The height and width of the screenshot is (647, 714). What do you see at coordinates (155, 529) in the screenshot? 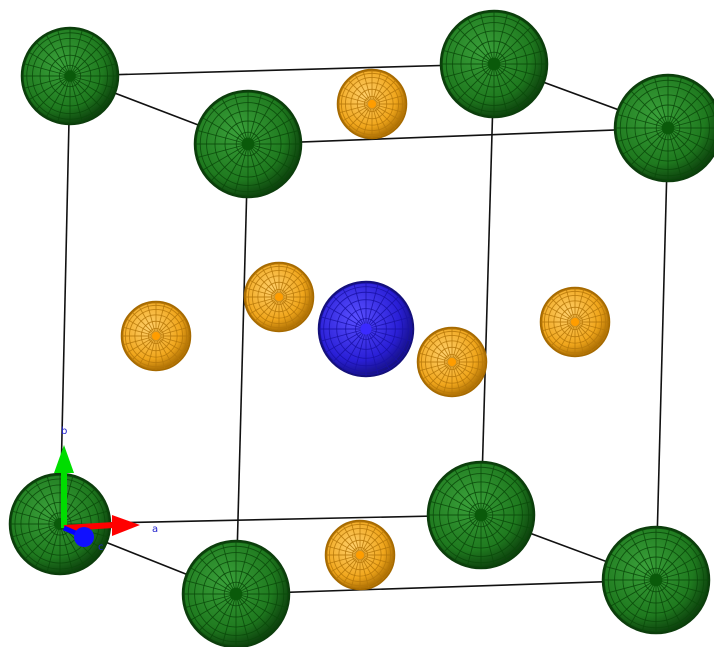
I see `a-axis-label: a` at bounding box center [155, 529].